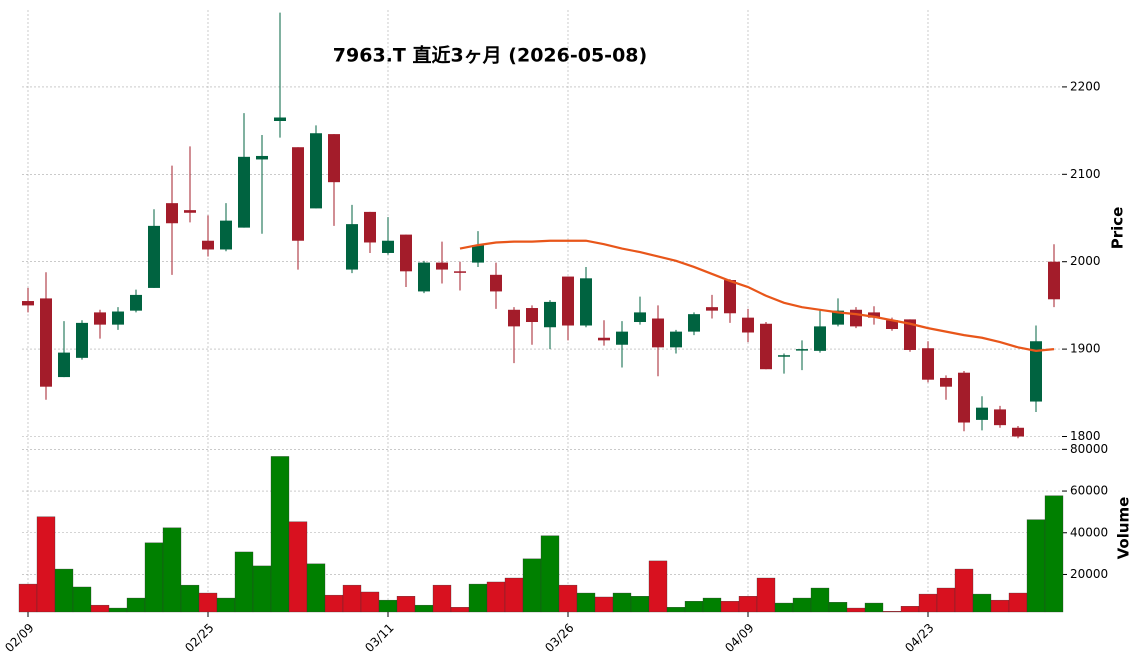 The height and width of the screenshot is (670, 1144). I want to click on y-tick-label: 40000, so click(1089, 532).